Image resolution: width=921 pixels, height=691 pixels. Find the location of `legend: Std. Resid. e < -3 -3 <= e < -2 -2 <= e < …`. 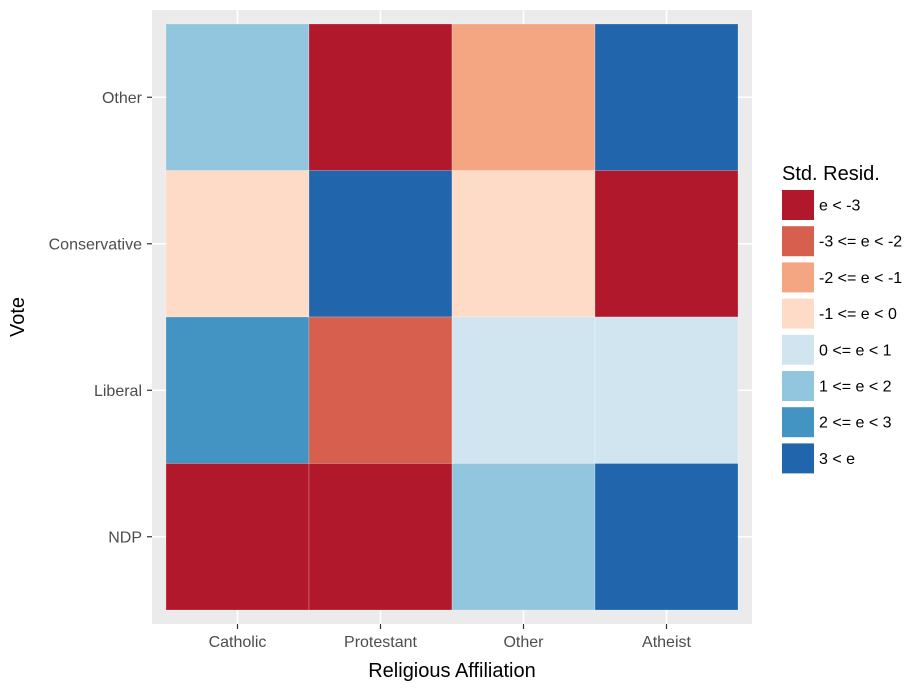

legend: Std. Resid. e < -3 -3 <= e < -2 -2 <= e < … is located at coordinates (842, 318).